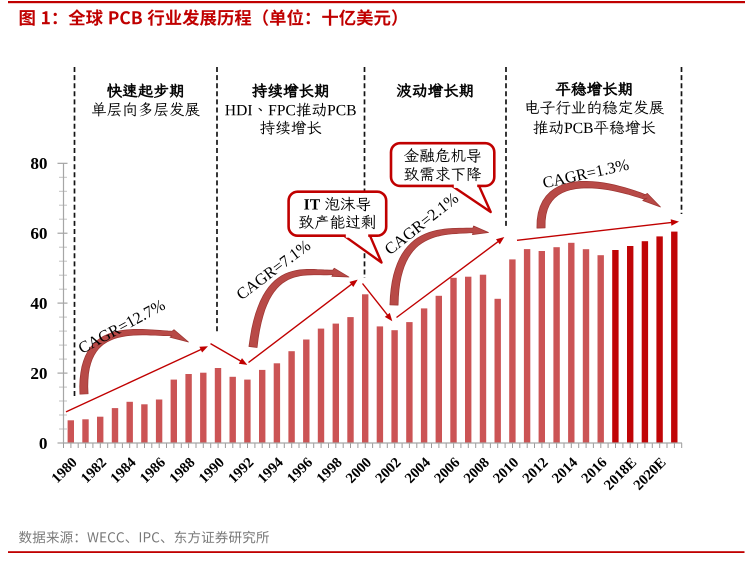 This screenshot has width=748, height=562. What do you see at coordinates (182, 471) in the screenshot?
I see `svg-text: 1988` at bounding box center [182, 471].